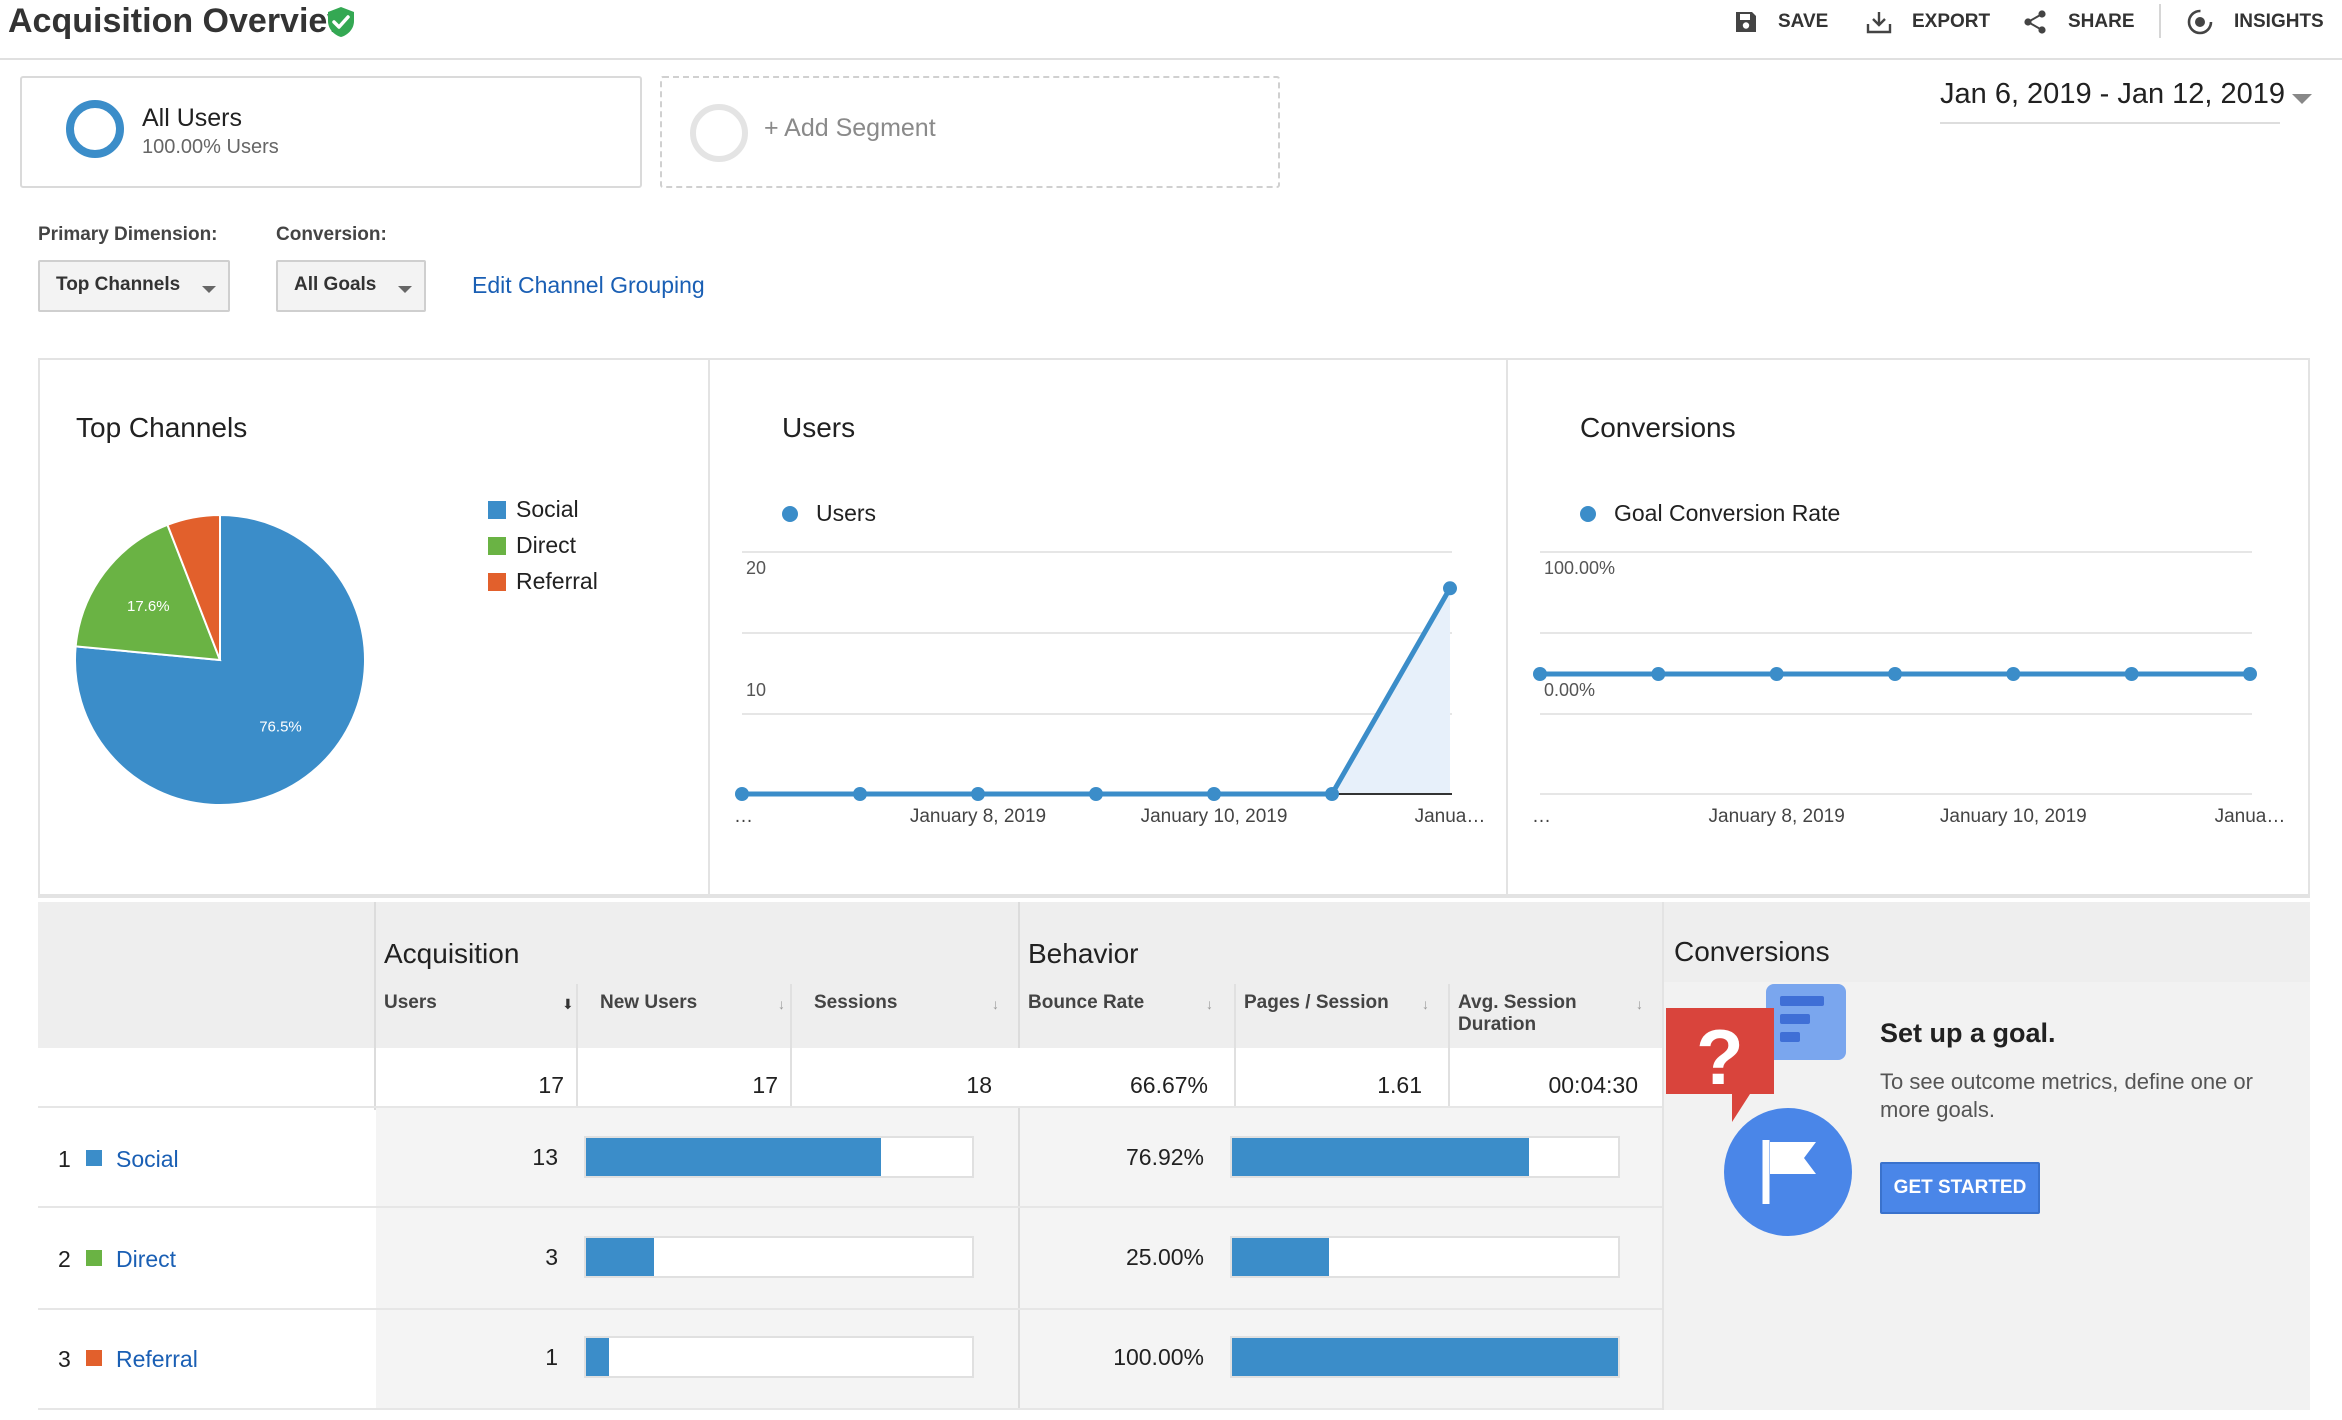 The height and width of the screenshot is (1420, 2342). I want to click on totals-band, so click(1019, 1078).